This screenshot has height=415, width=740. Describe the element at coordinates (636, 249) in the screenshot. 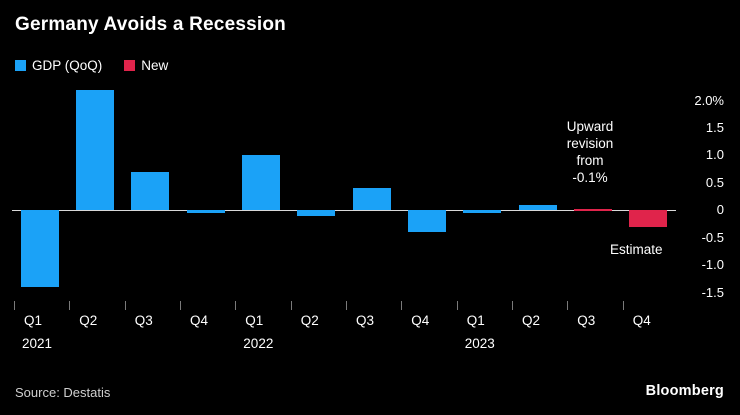

I see `annotation-estimate: Estimate` at that location.